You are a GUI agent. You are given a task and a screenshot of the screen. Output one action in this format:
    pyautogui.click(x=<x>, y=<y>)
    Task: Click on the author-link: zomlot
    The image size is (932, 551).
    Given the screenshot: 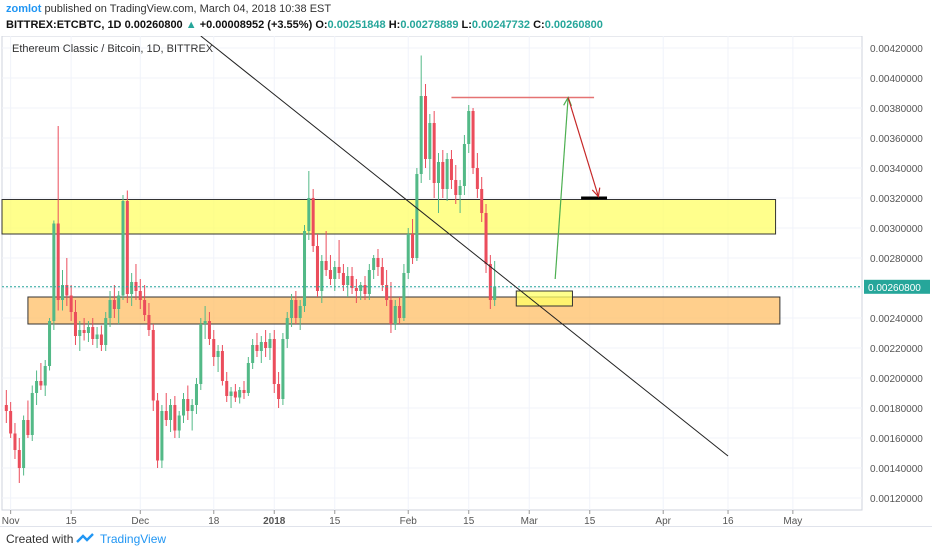 What is the action you would take?
    pyautogui.click(x=24, y=9)
    